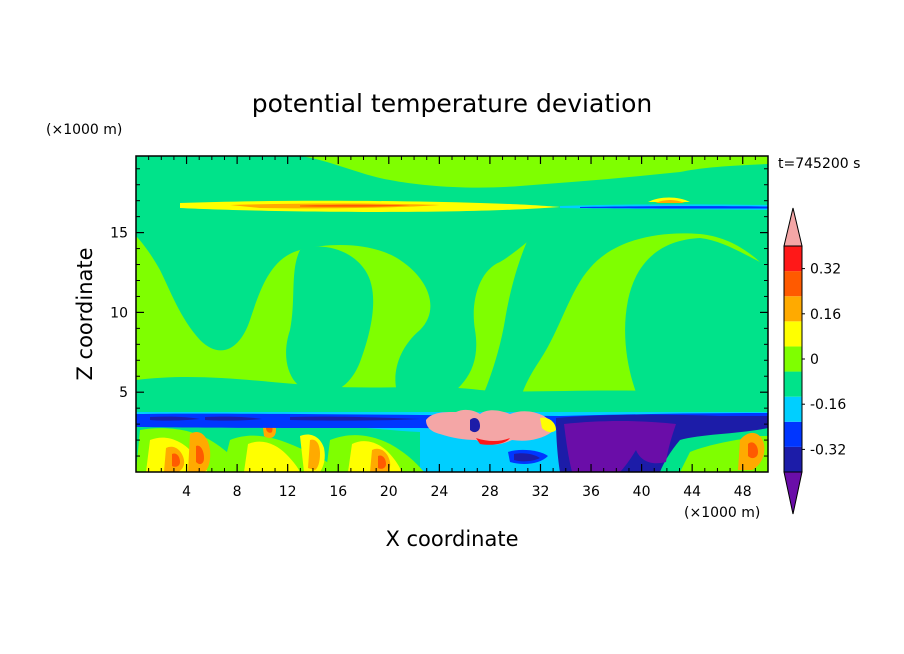 Image resolution: width=904 pixels, height=654 pixels. I want to click on colorbar-tick-label: 0, so click(814, 360).